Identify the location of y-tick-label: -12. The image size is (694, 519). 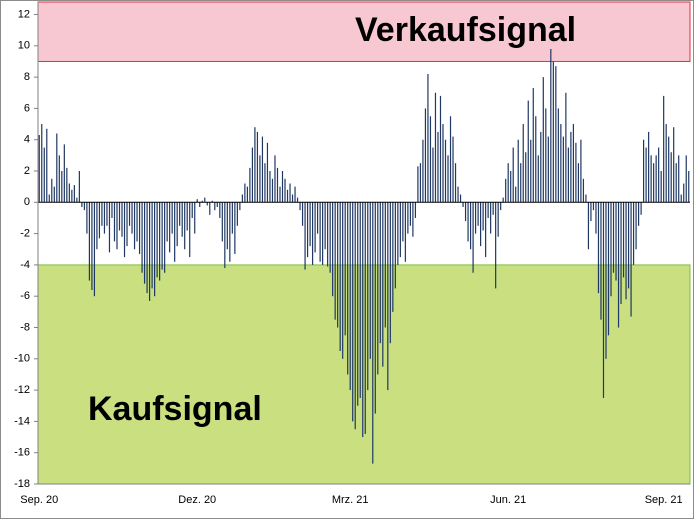
(22, 390).